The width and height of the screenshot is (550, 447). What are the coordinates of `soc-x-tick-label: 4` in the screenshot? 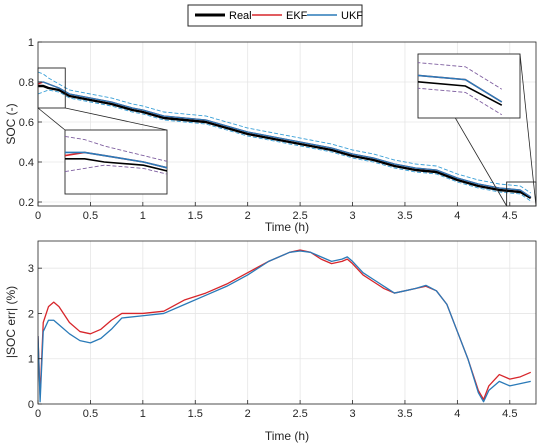 It's located at (457, 216).